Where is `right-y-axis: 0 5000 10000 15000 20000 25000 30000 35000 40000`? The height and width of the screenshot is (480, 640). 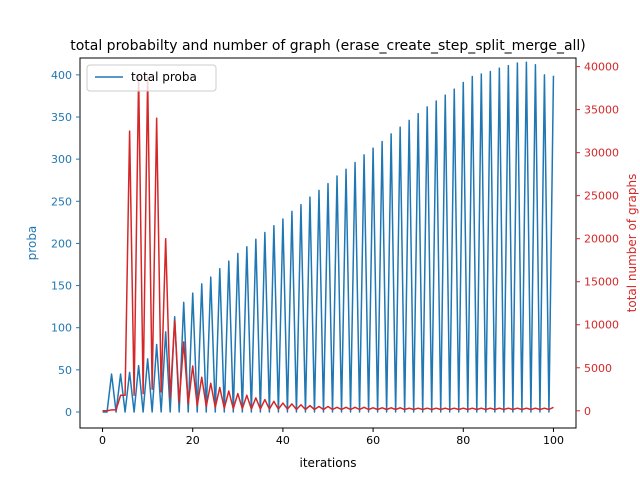 right-y-axis: 0 5000 10000 15000 20000 25000 30000 35000 40000 is located at coordinates (597, 239).